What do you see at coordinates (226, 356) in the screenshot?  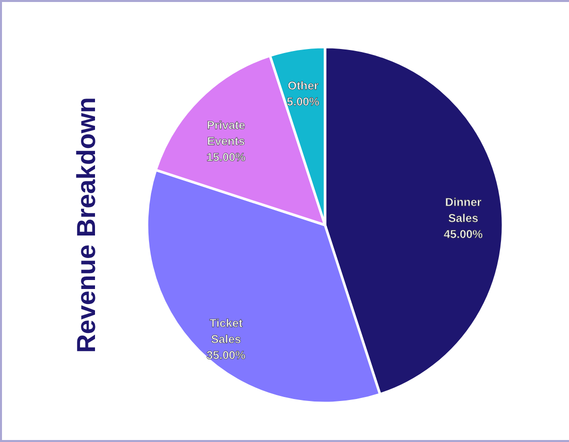 I see `data-label: 35.00%` at bounding box center [226, 356].